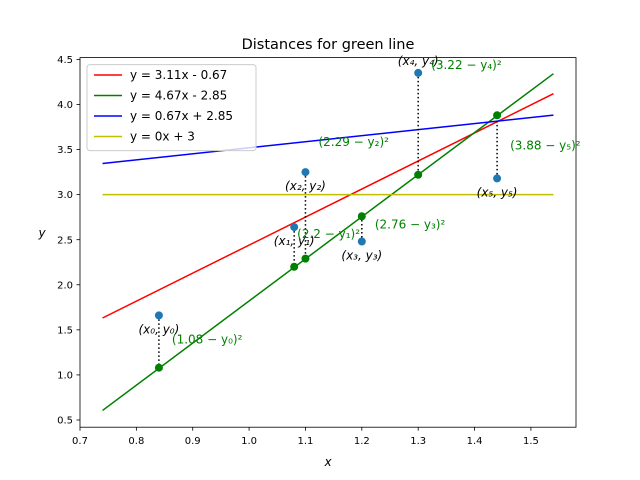 The image size is (640, 480). I want to click on x-tick-label: 0.7, so click(80, 441).